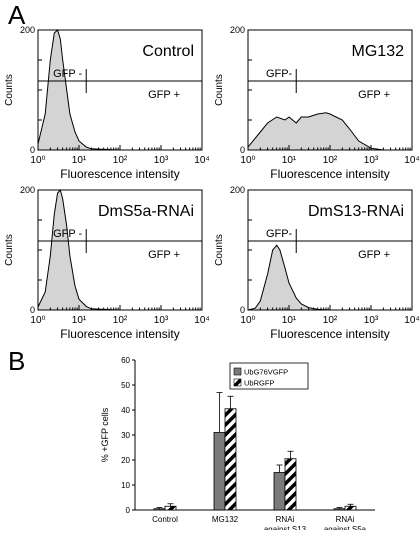  I want to click on category-label: against S5a, so click(345, 527).